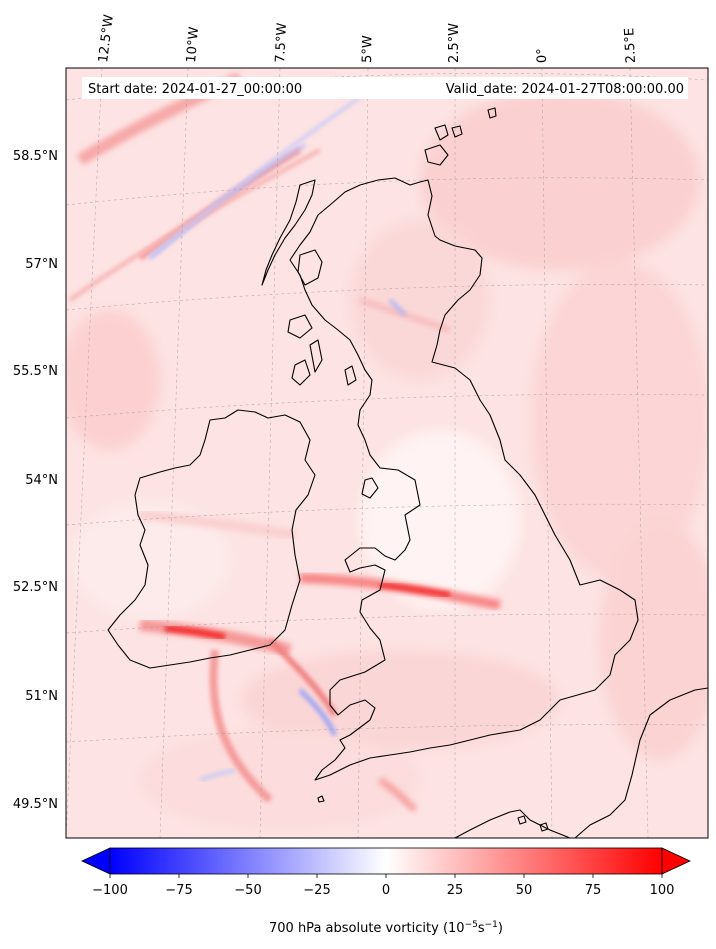 This screenshot has height=949, width=716. What do you see at coordinates (288, 232) in the screenshot?
I see `outer-hebrides-coastline` at bounding box center [288, 232].